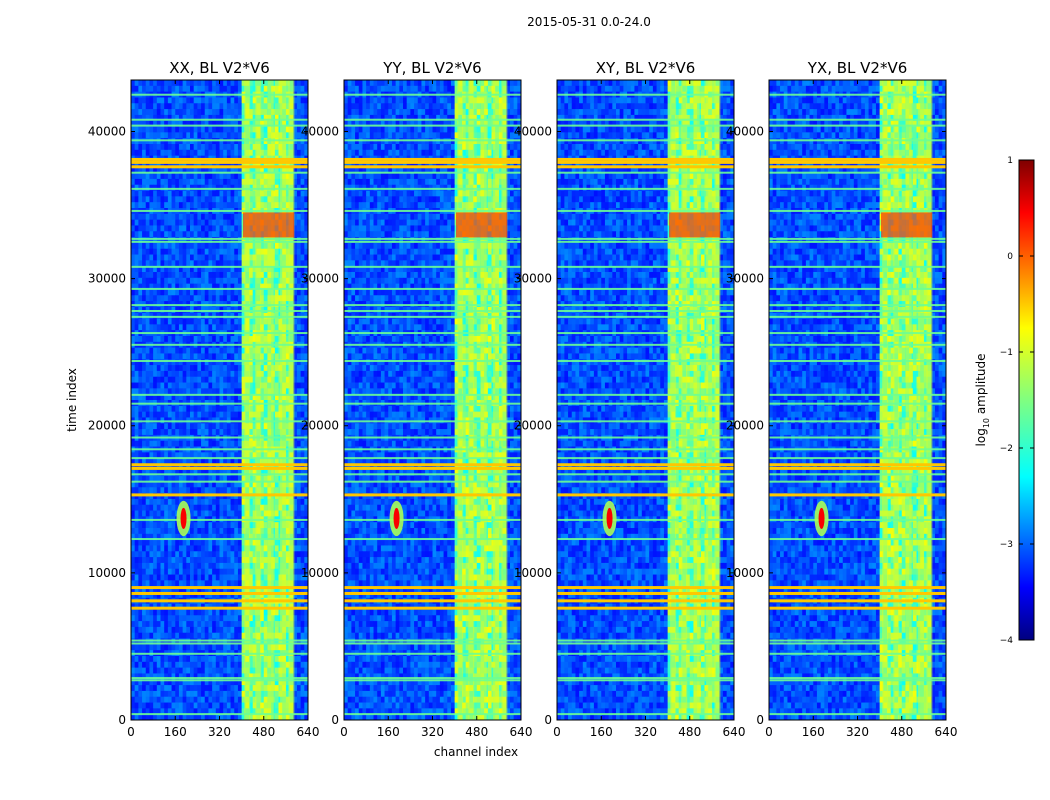 This screenshot has height=800, width=1050. I want to click on colorbar-label-main: log, so click(981, 437).